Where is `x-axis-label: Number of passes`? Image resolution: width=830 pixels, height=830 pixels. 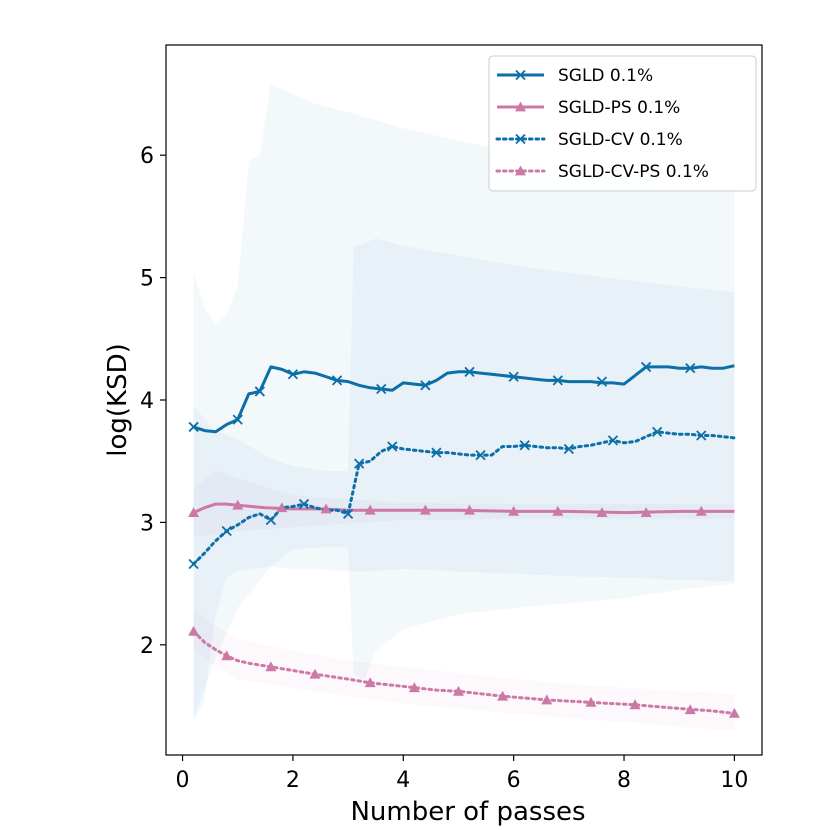 x-axis-label: Number of passes is located at coordinates (467, 812).